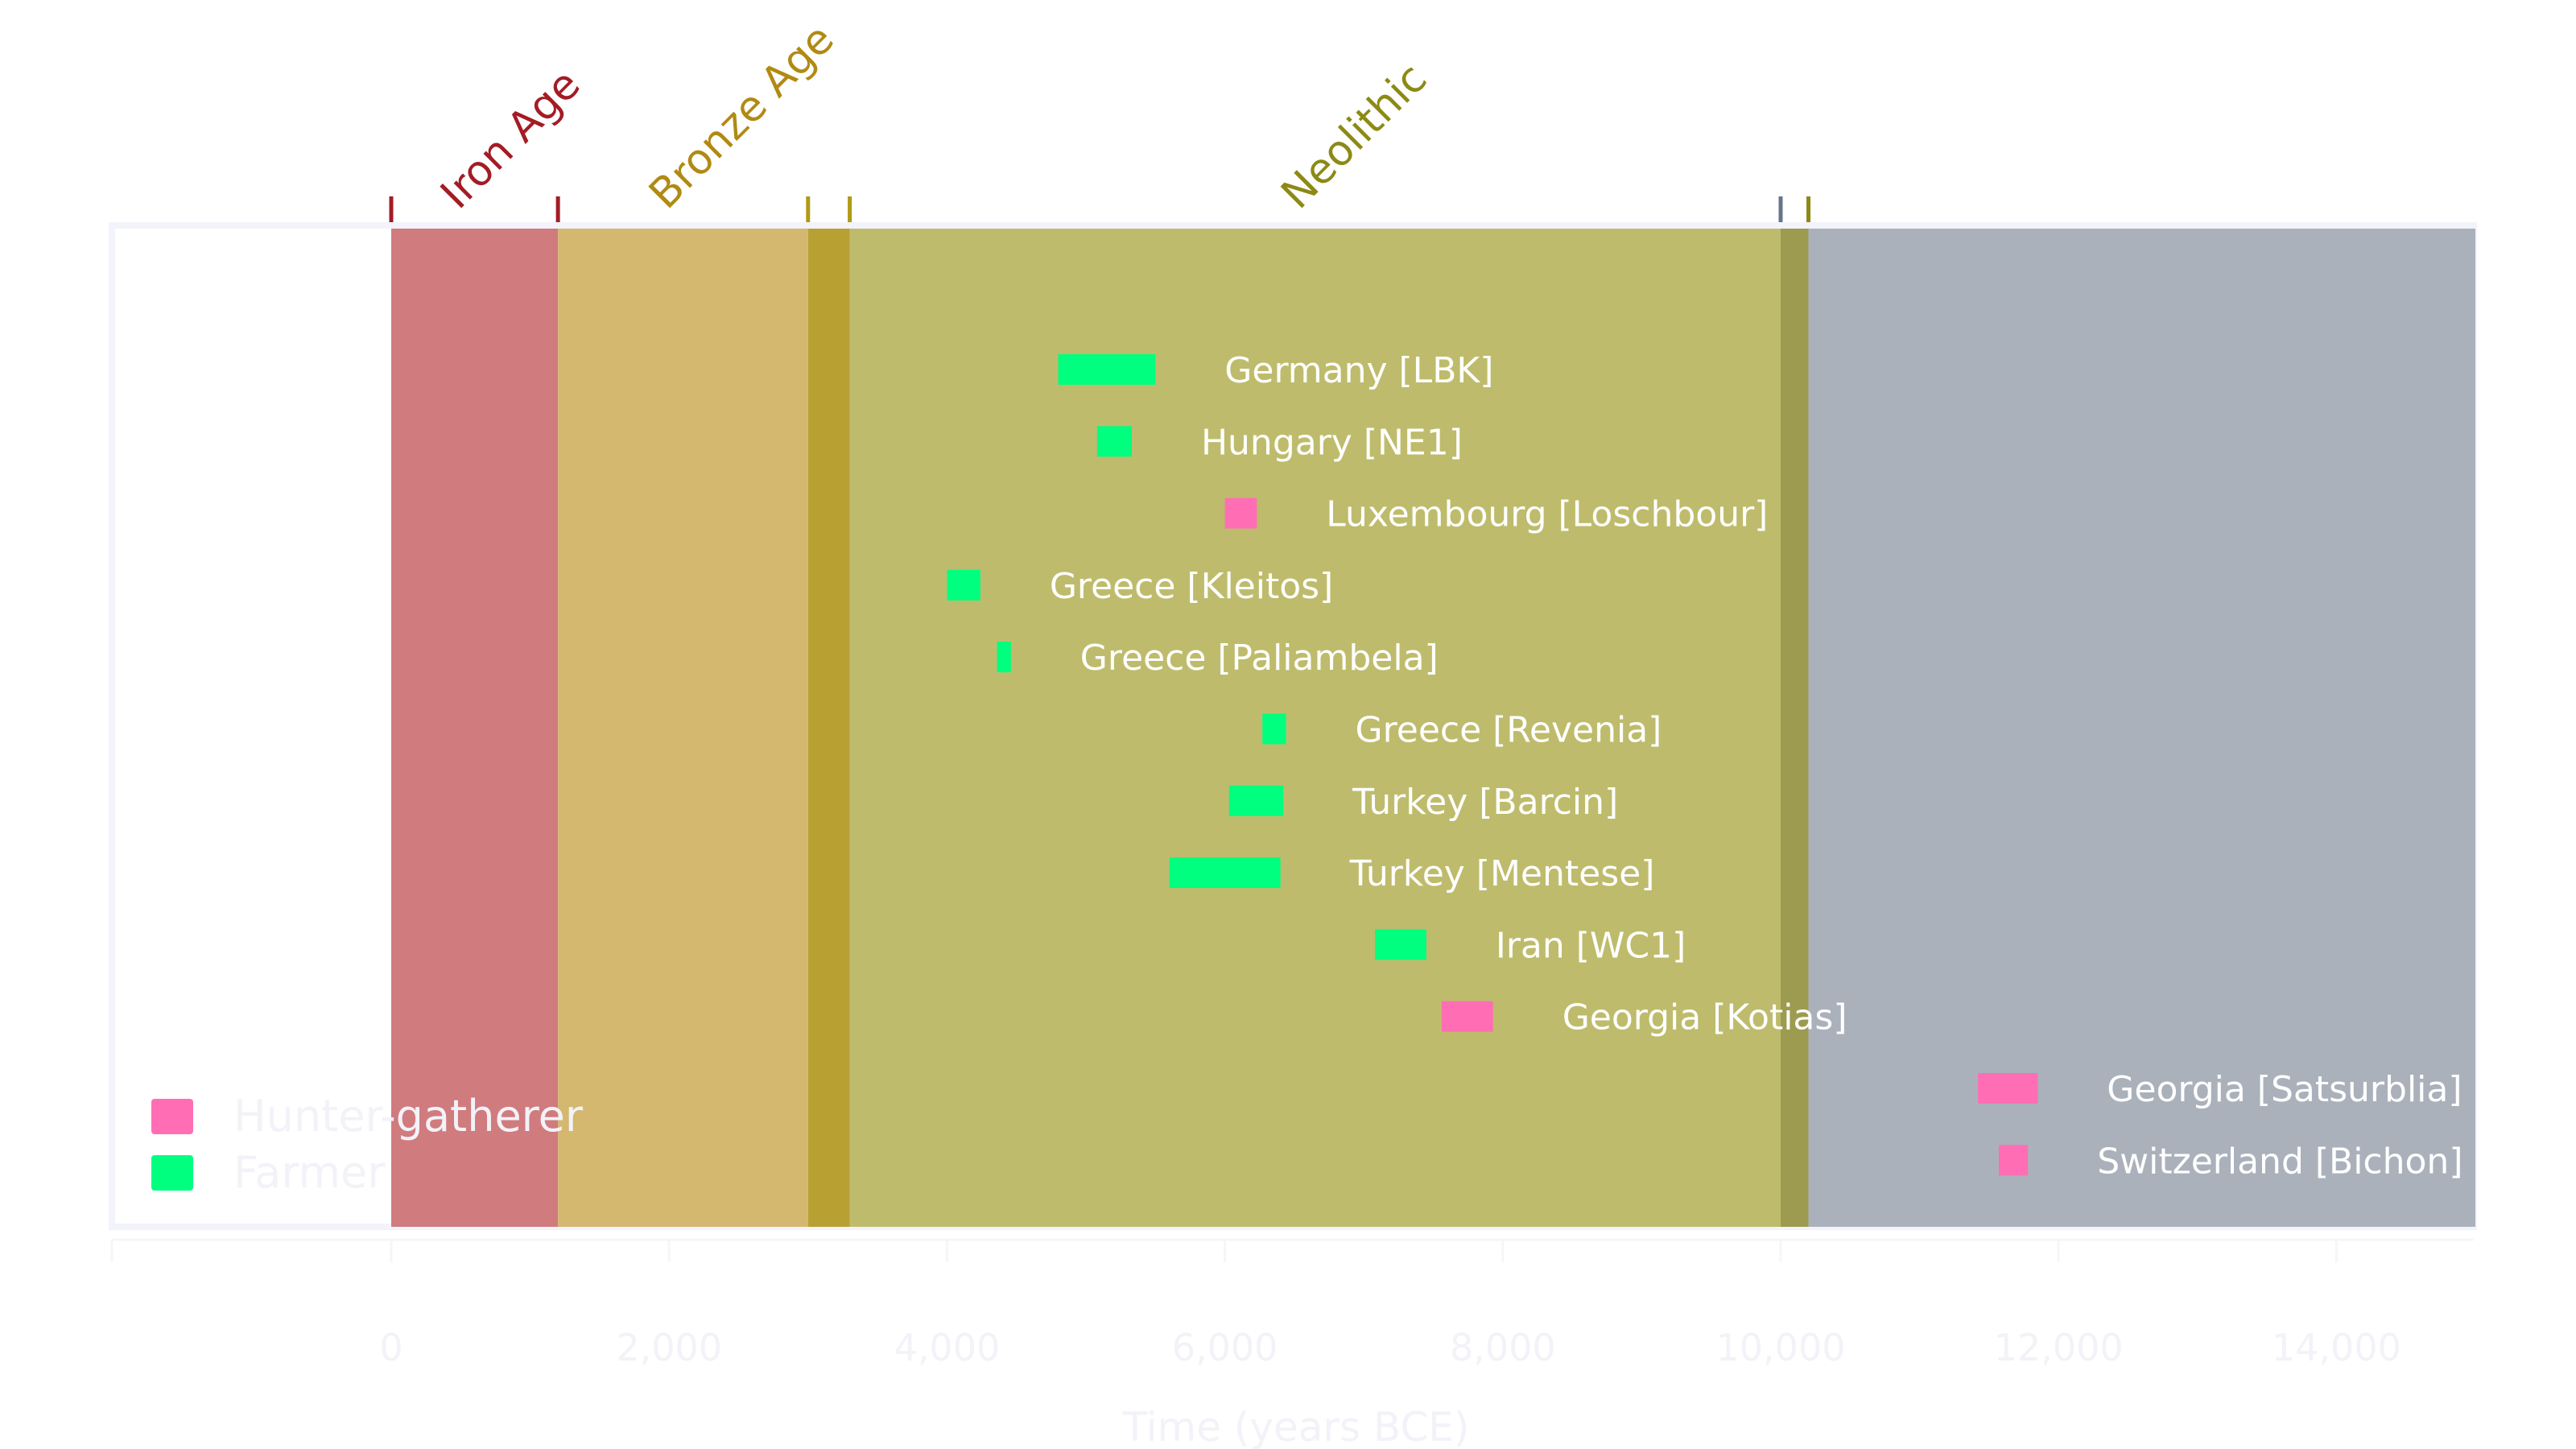  Describe the element at coordinates (1591, 945) in the screenshot. I see `sample-label-iran-wc1: Iran [WC1]` at that location.